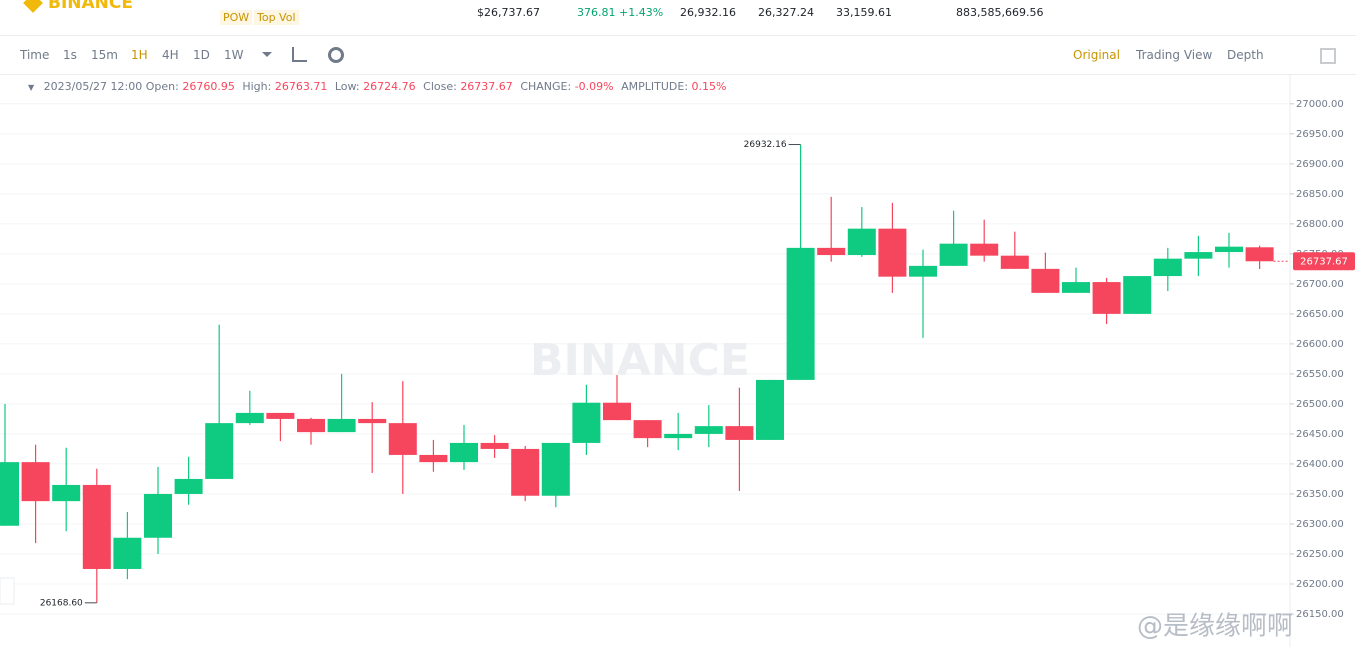 The image size is (1356, 647). I want to click on y-tick-label: 26650.00, so click(1320, 314).